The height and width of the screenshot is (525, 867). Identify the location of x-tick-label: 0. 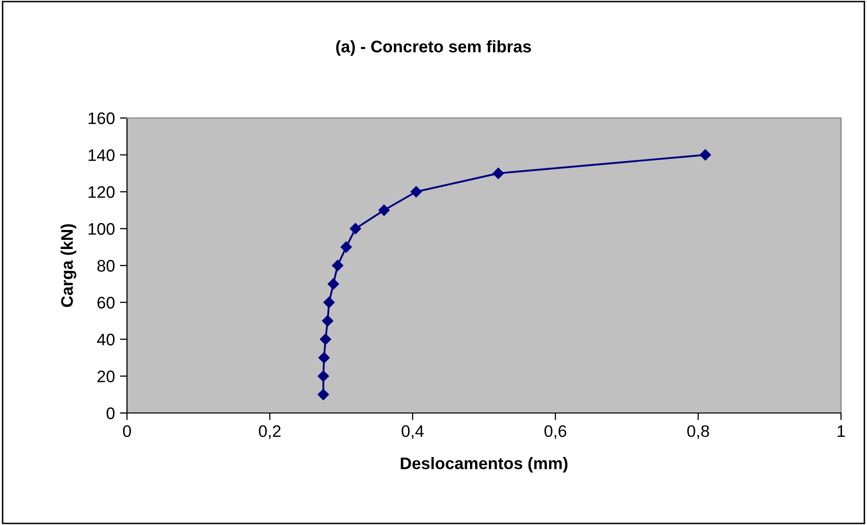
(127, 431).